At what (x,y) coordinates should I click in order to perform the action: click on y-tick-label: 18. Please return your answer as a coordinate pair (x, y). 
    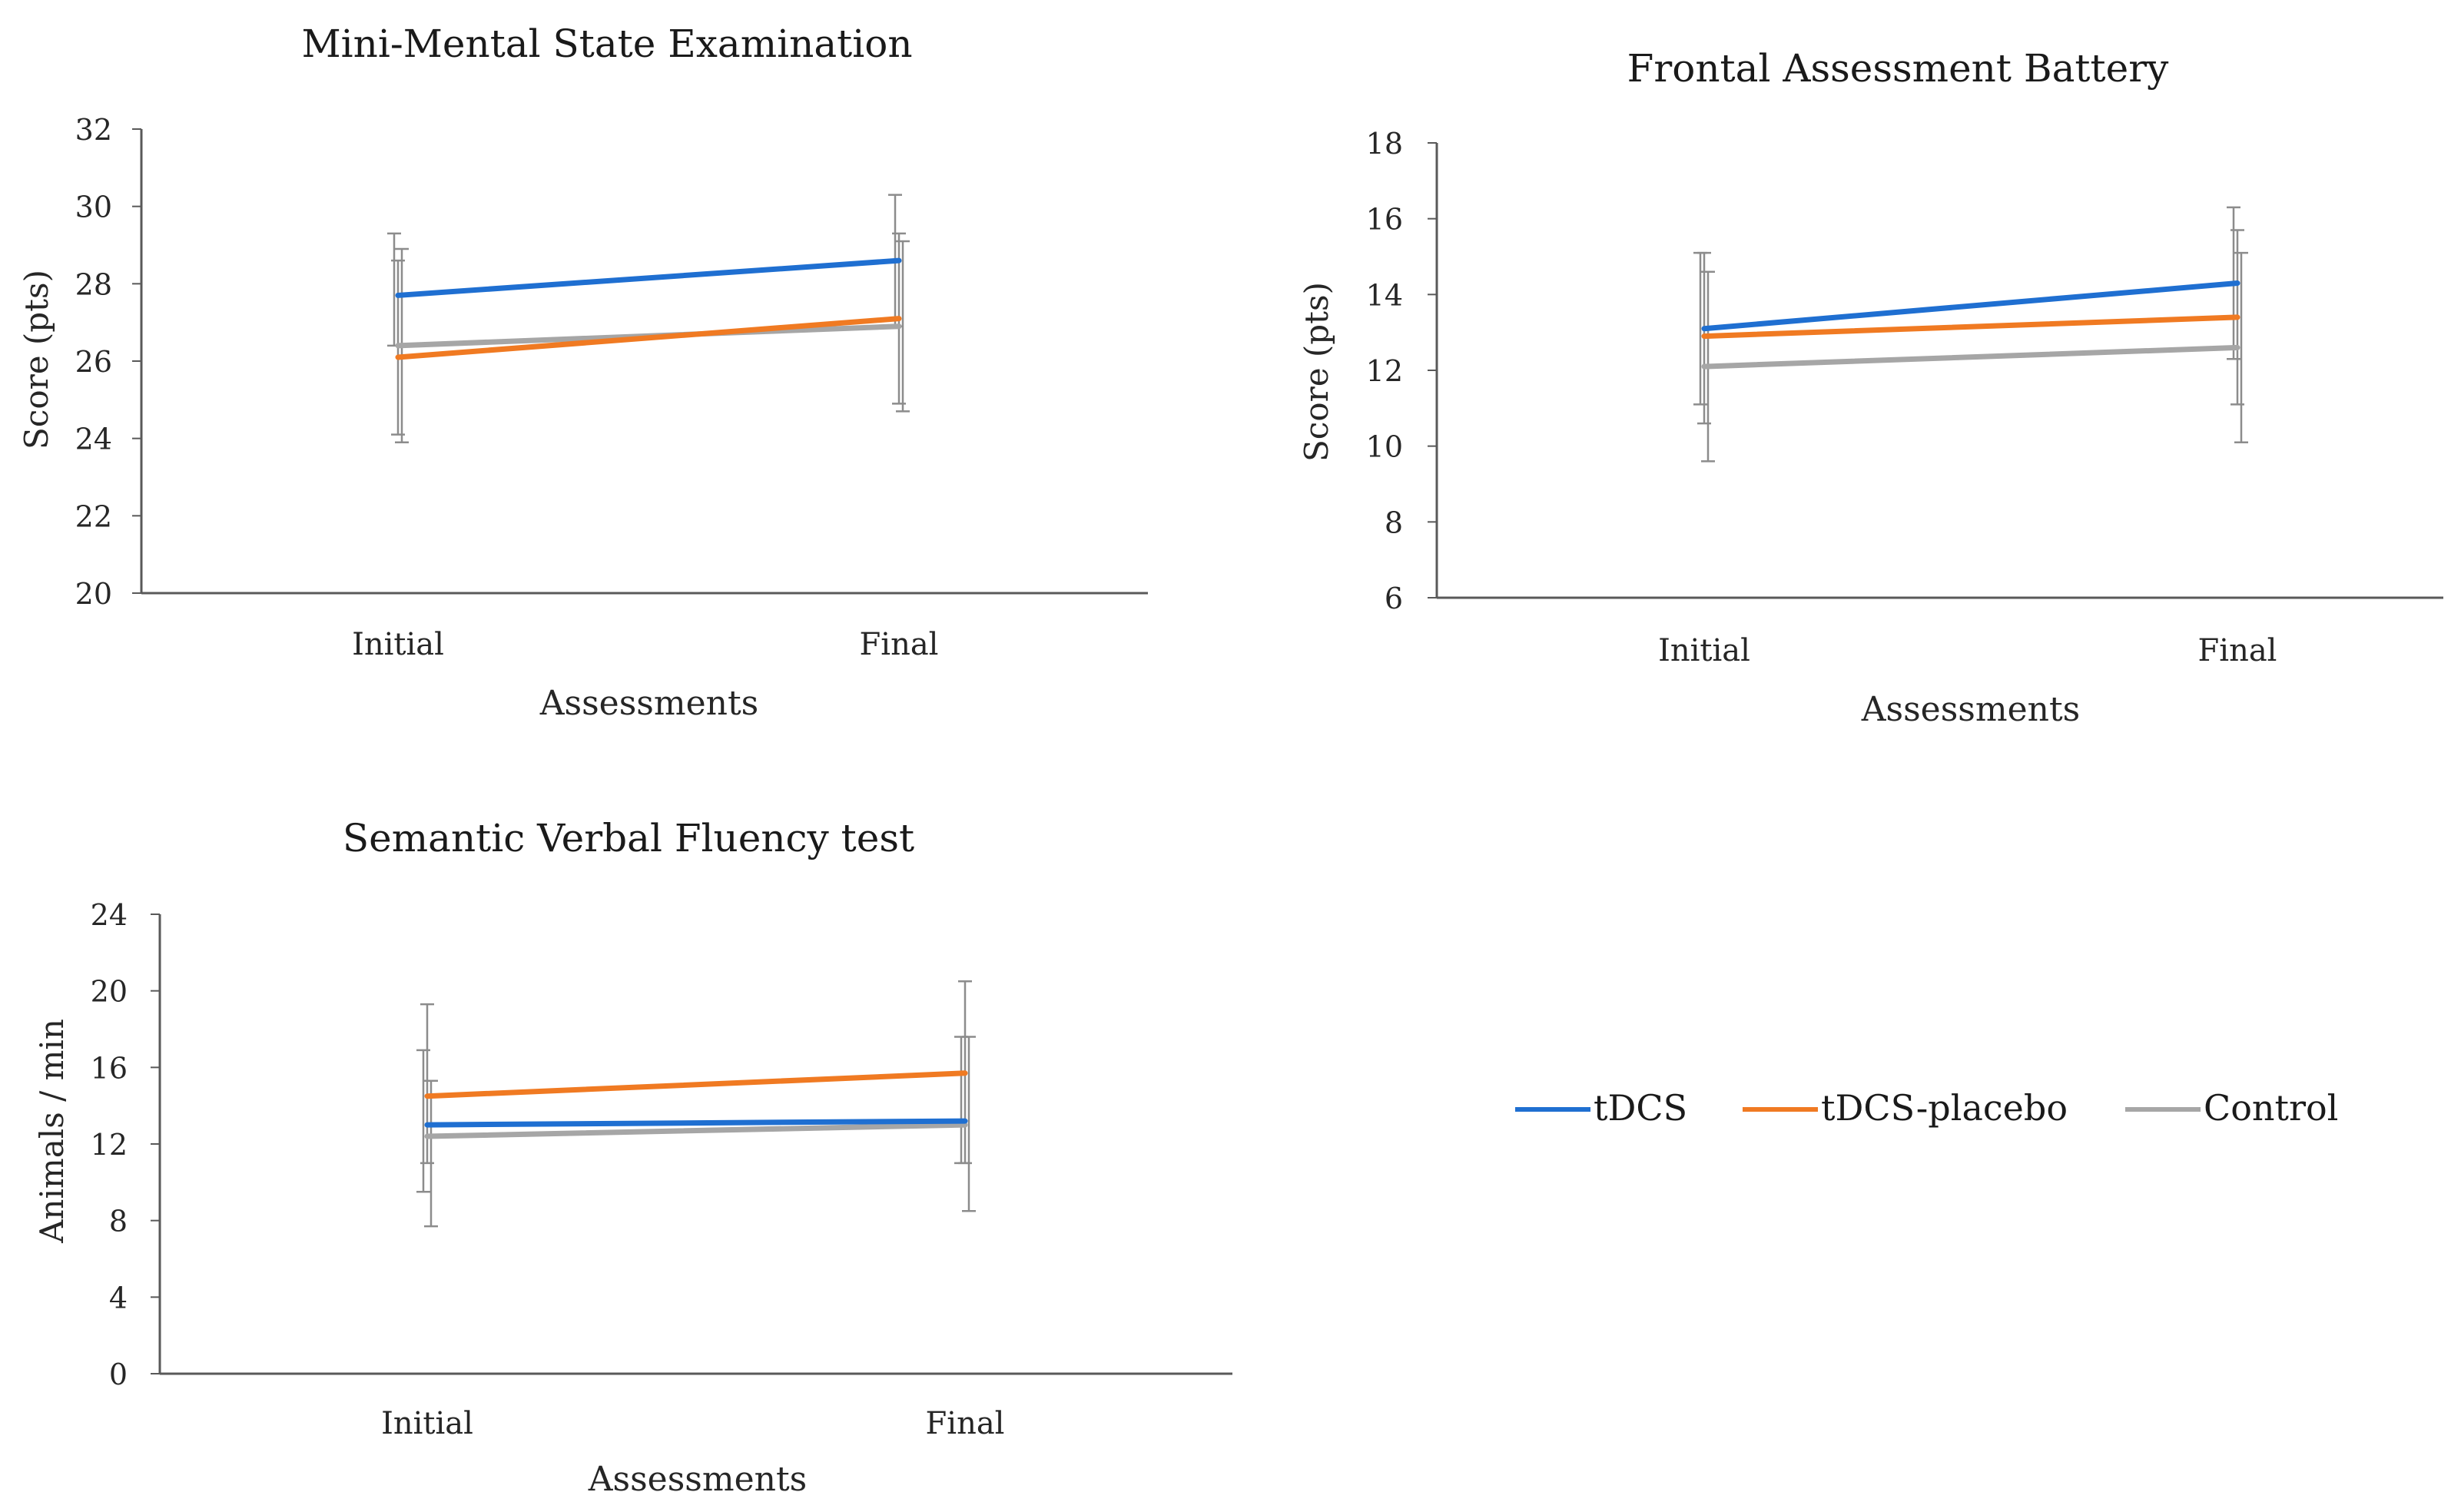
    Looking at the image, I should click on (1384, 144).